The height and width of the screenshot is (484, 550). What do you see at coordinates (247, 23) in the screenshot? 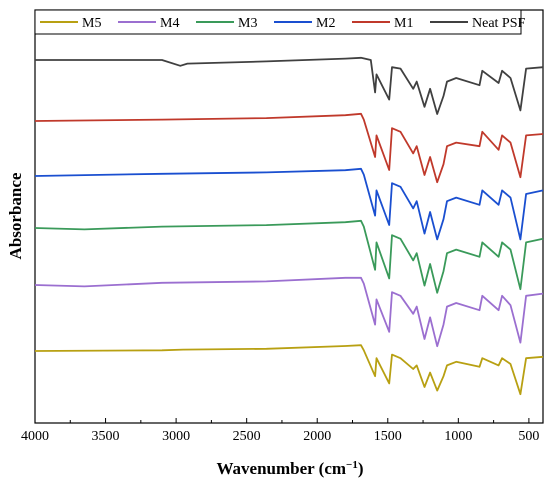
I see `legend-label-m3: M3` at bounding box center [247, 23].